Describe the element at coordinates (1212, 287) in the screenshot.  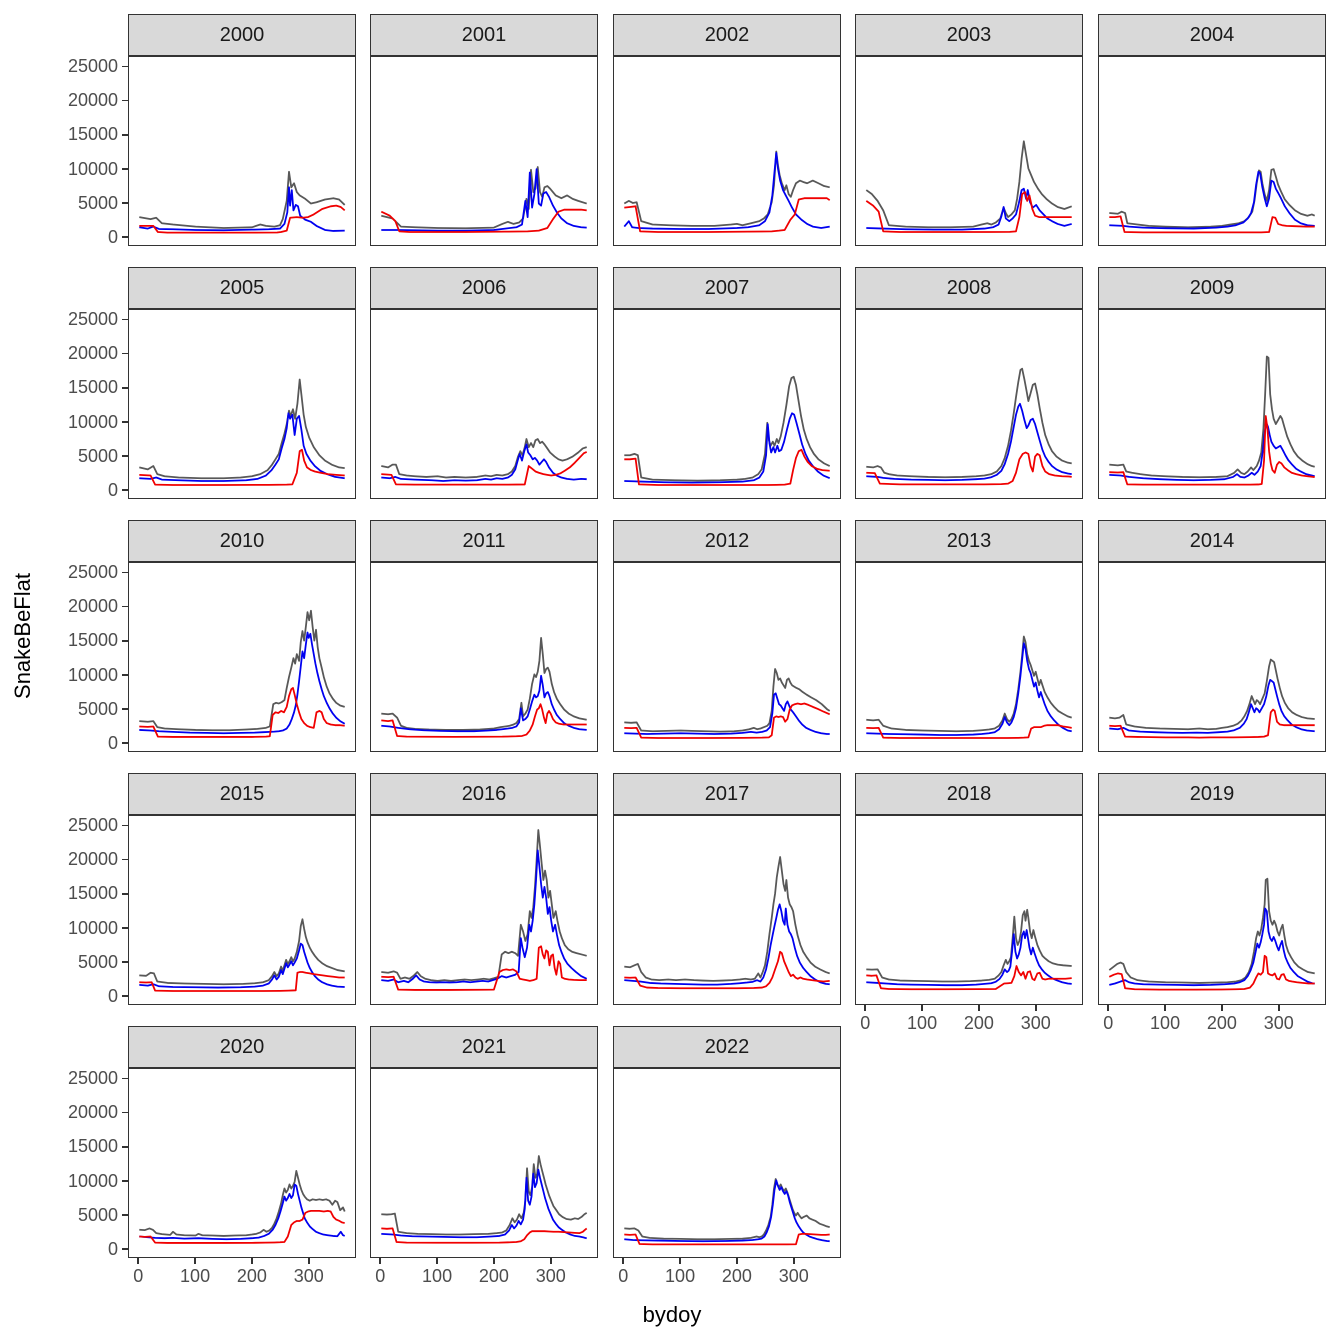
I see `facet-strip-label: 2009` at that location.